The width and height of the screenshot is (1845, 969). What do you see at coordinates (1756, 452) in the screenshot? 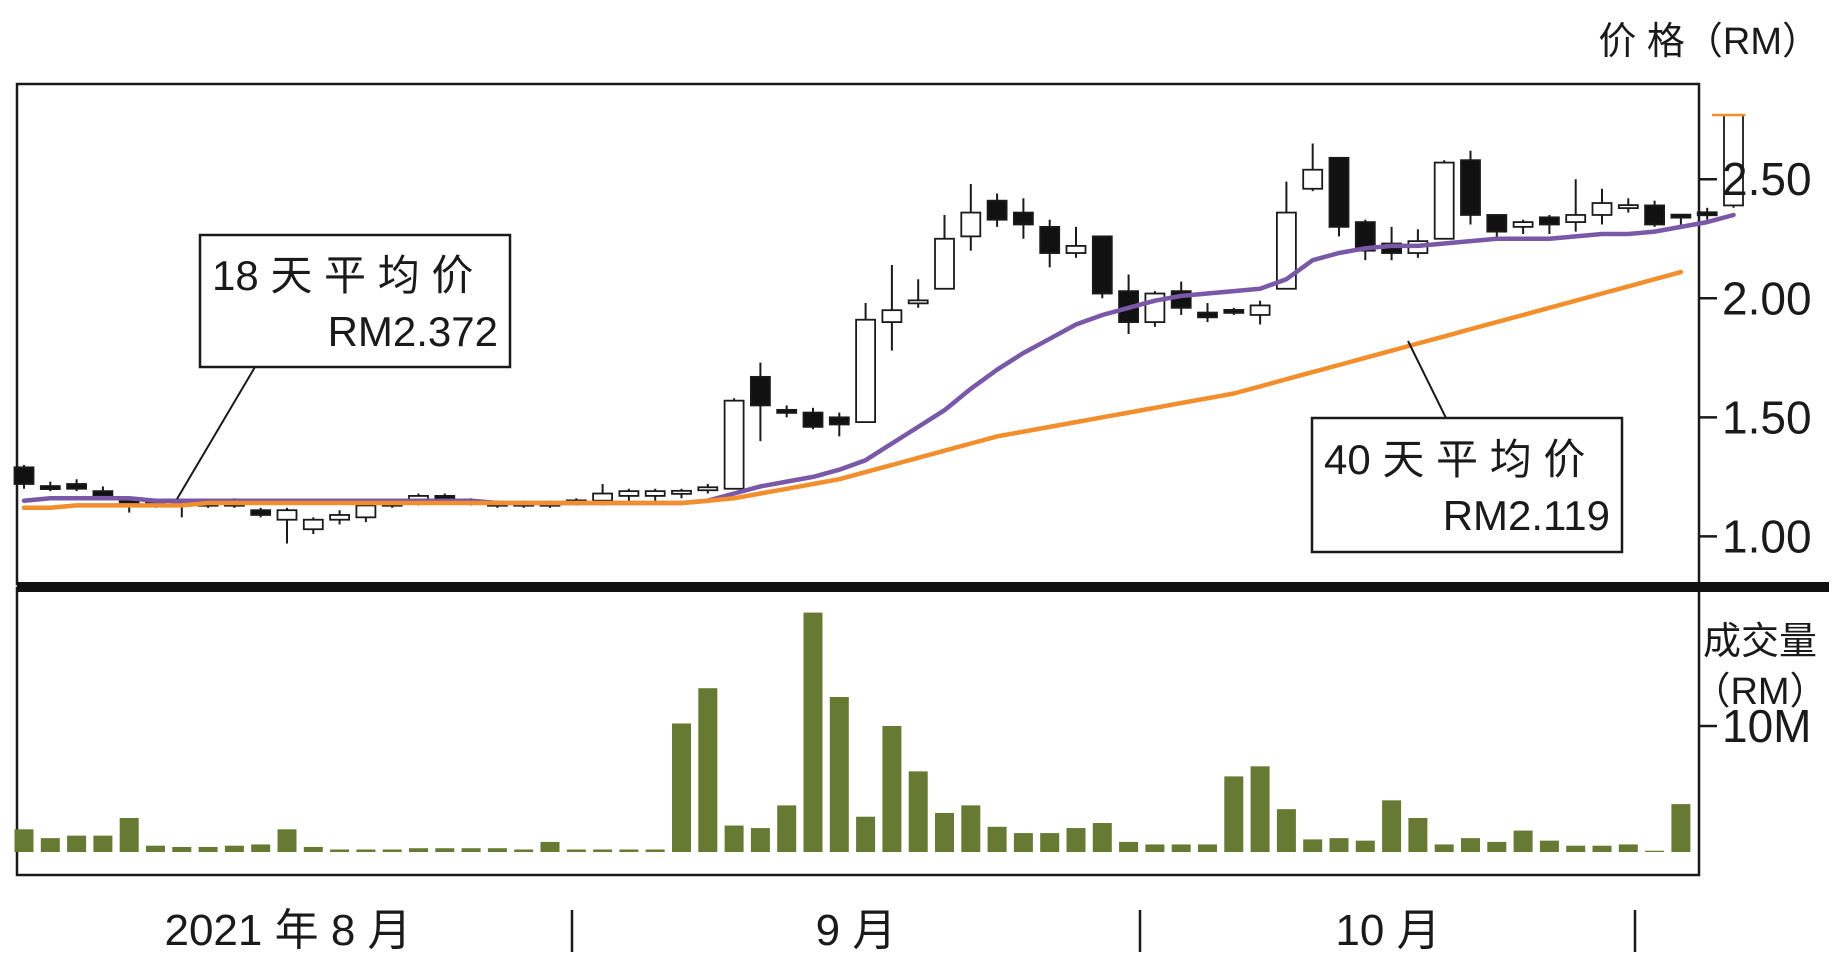
I see `y-axis-ticks: 2.50 2.00 1.50 1.00 10M` at bounding box center [1756, 452].